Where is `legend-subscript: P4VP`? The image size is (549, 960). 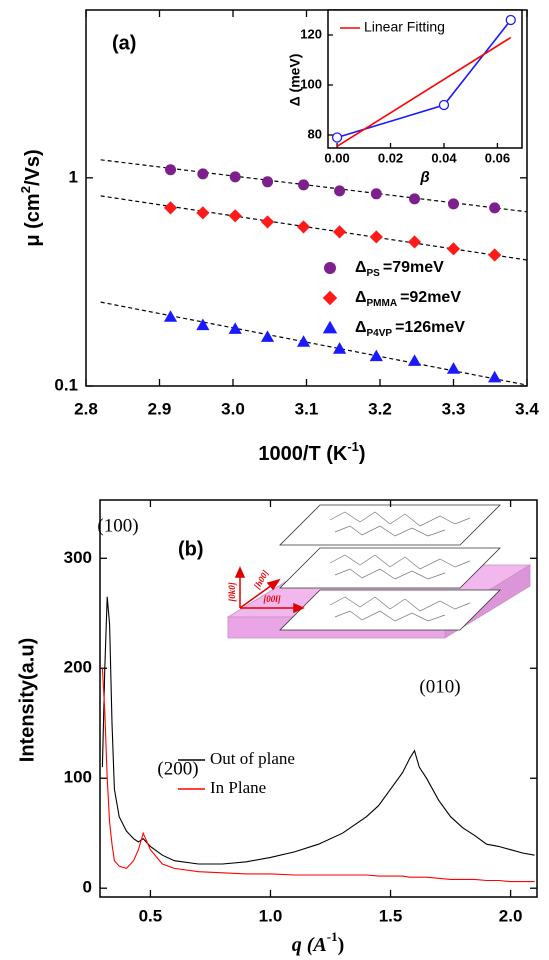 legend-subscript: P4VP is located at coordinates (380, 333).